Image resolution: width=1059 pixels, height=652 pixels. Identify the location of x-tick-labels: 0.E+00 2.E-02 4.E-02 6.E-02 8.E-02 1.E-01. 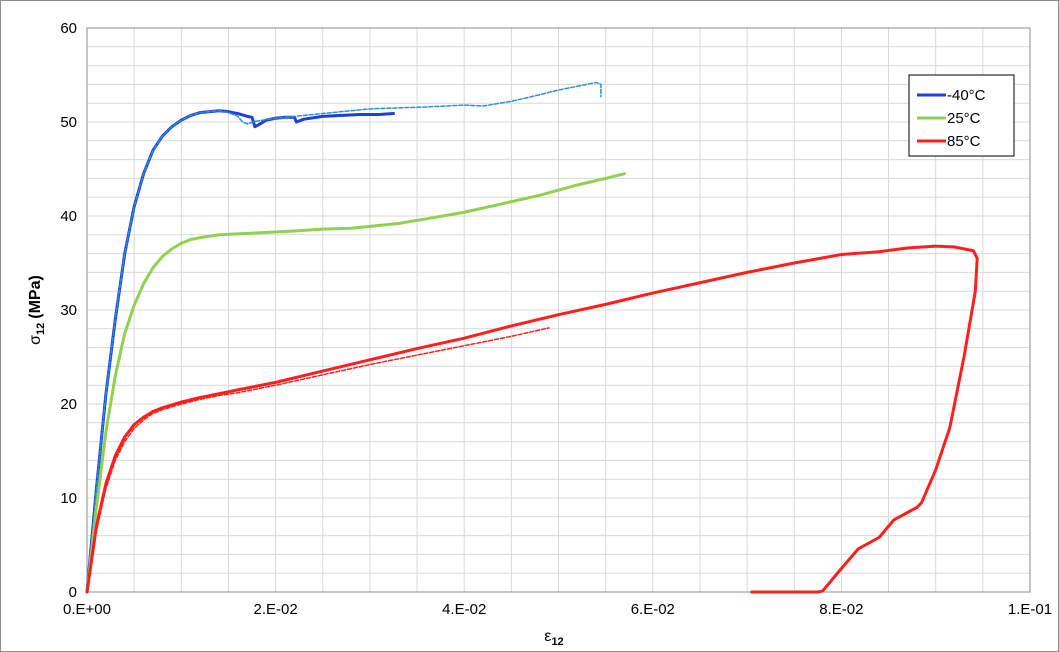
(557, 609).